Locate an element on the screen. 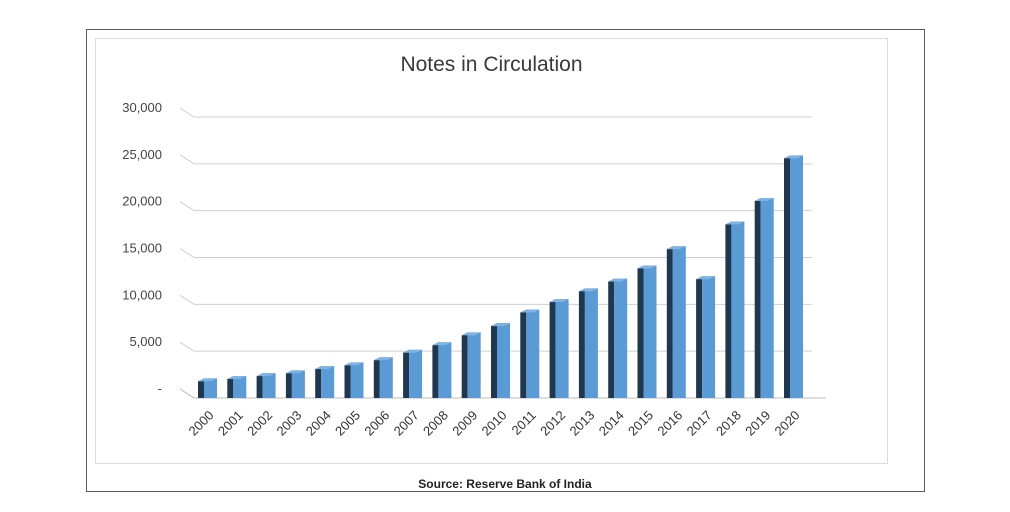  x-tick-label: 2004 is located at coordinates (318, 423).